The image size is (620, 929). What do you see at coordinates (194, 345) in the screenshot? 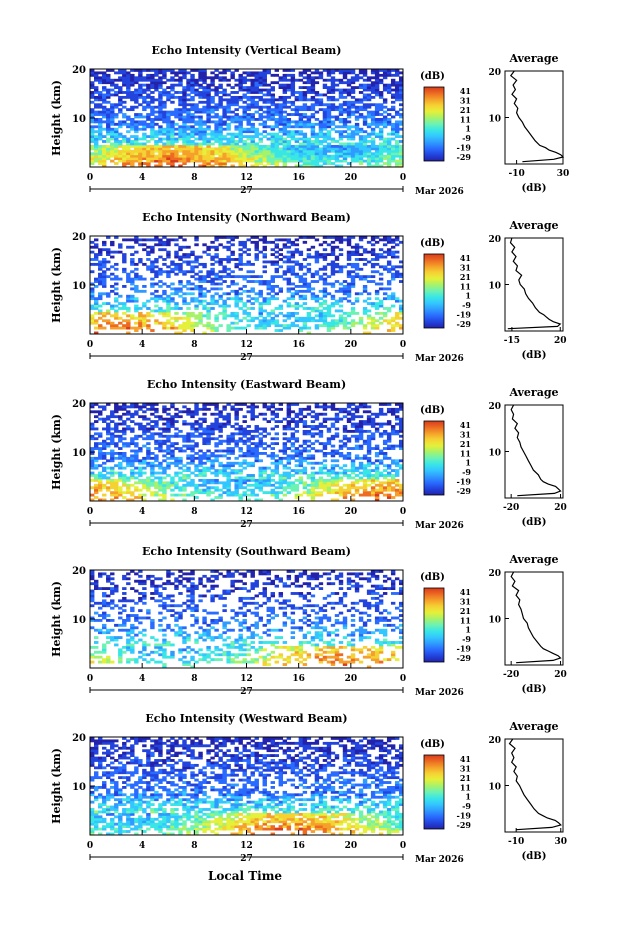
I see `x-tick-label: 8` at bounding box center [194, 345].